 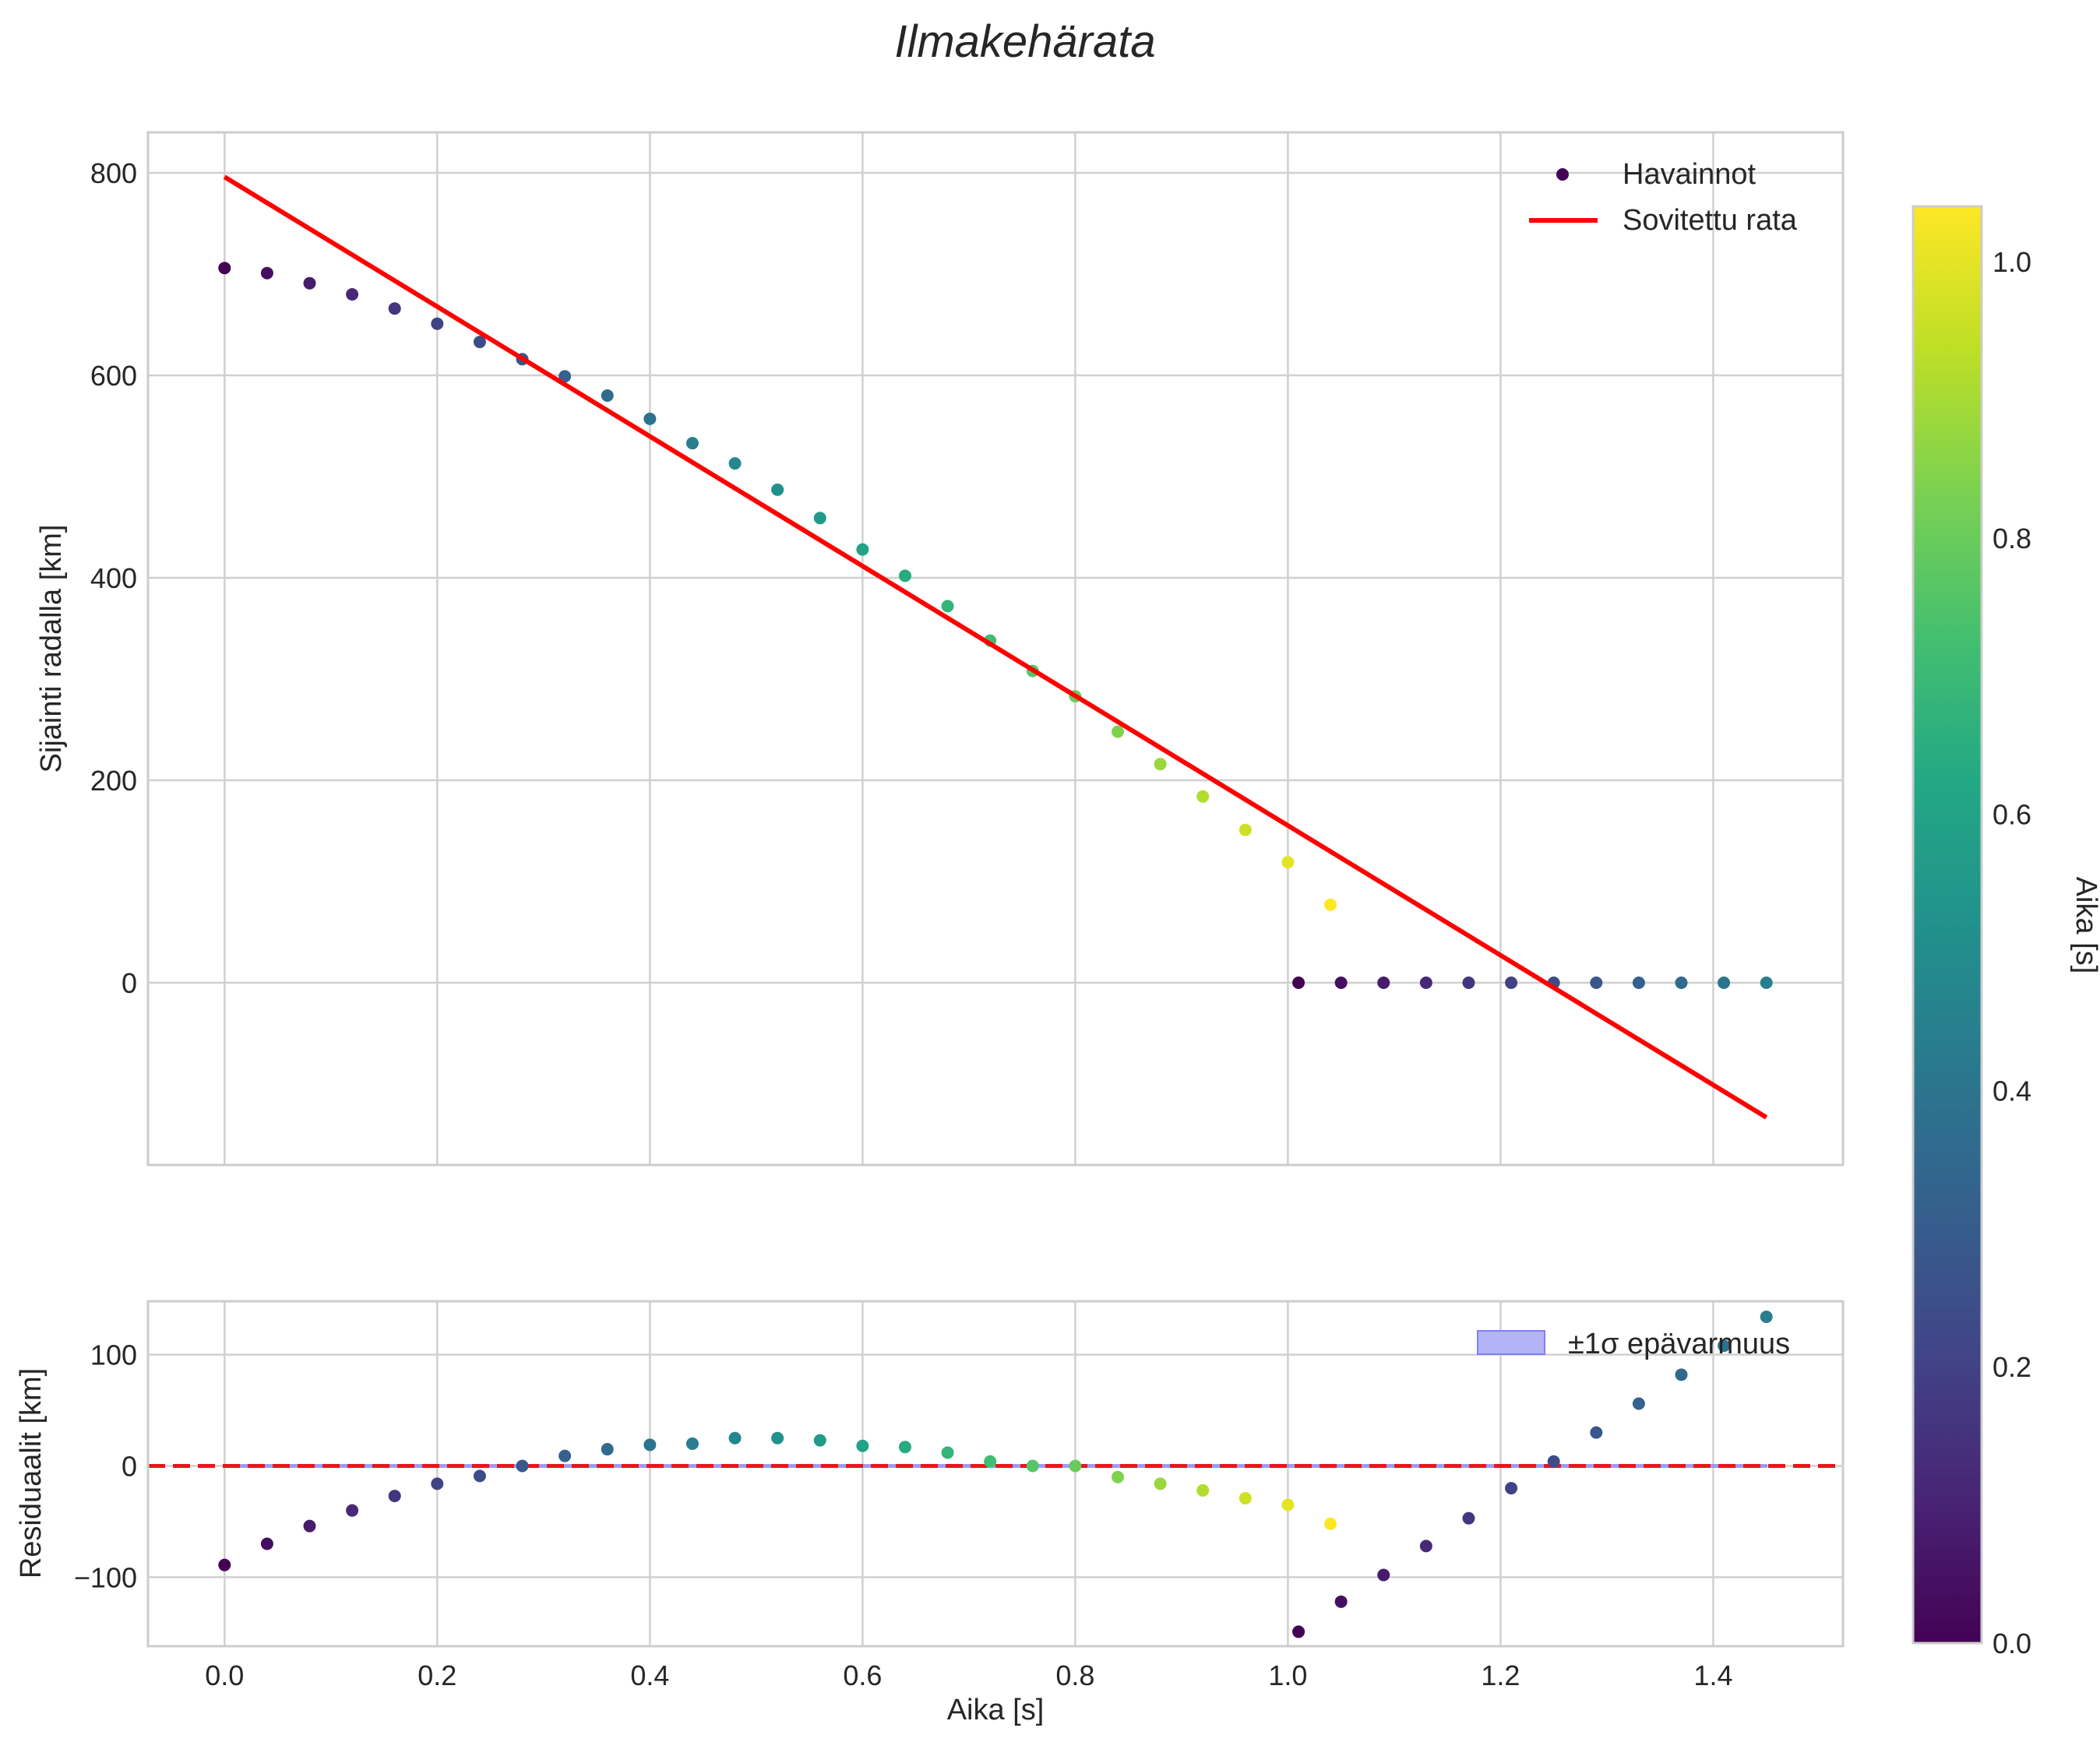 I want to click on top-y-tick-label: 800, so click(x=113, y=173).